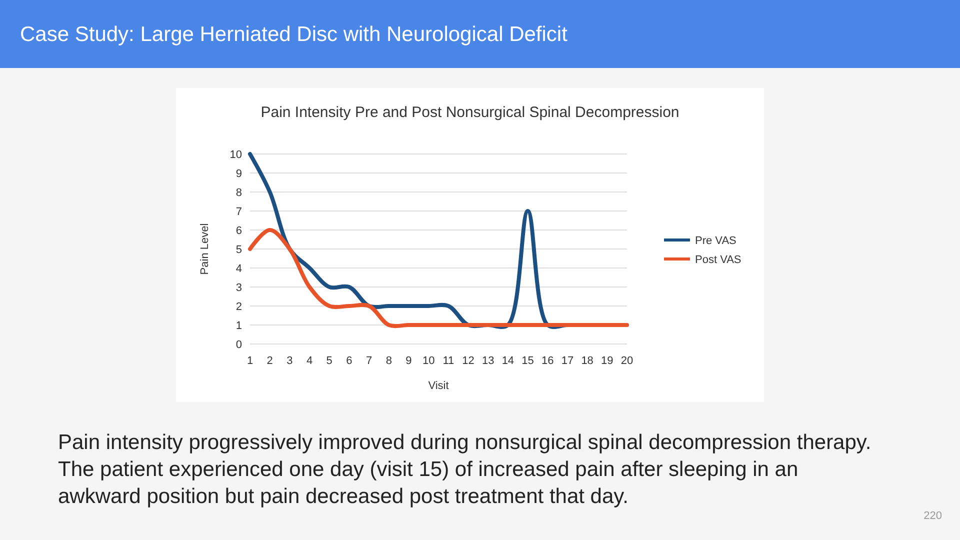  I want to click on x-tick-label: 13, so click(488, 361).